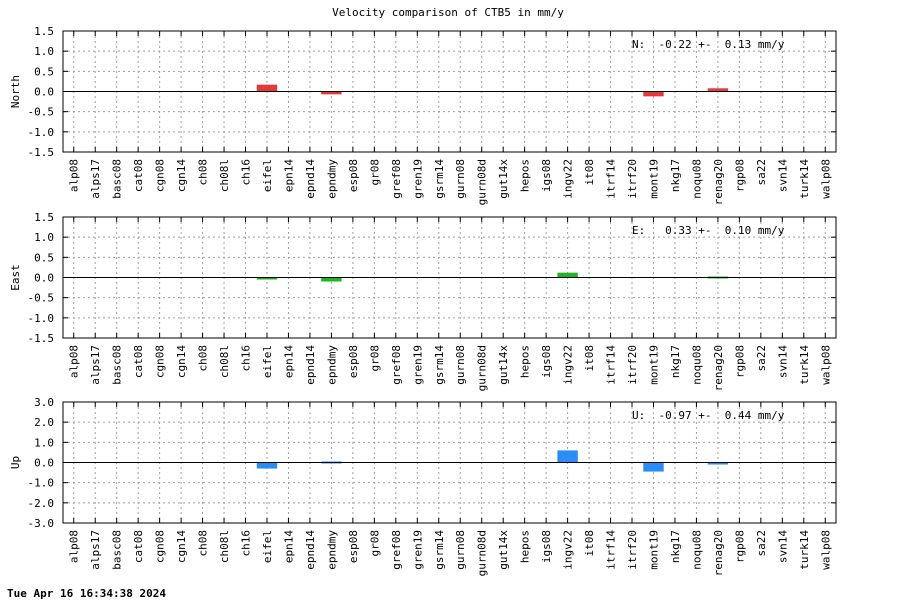  Describe the element at coordinates (589, 172) in the screenshot. I see `x-tick-label: it08` at that location.